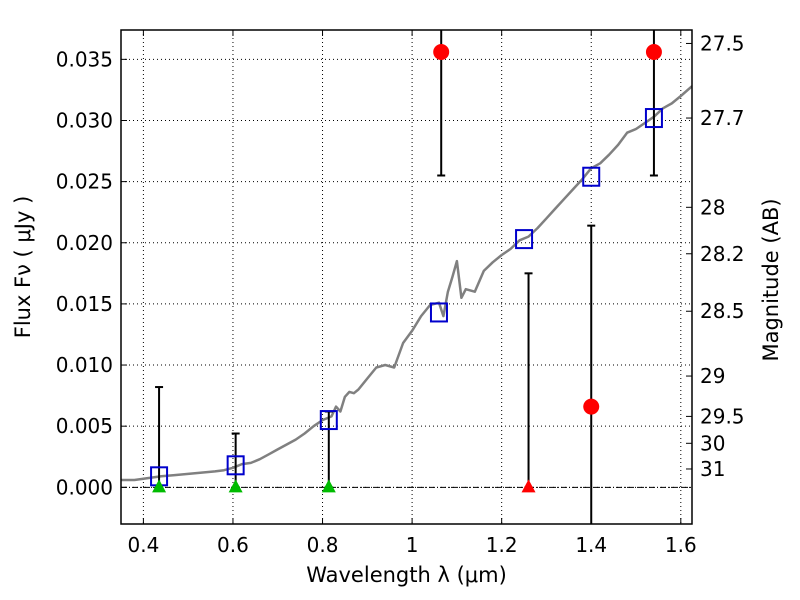  Describe the element at coordinates (84, 182) in the screenshot. I see `y-tick-label: 0.025` at that location.